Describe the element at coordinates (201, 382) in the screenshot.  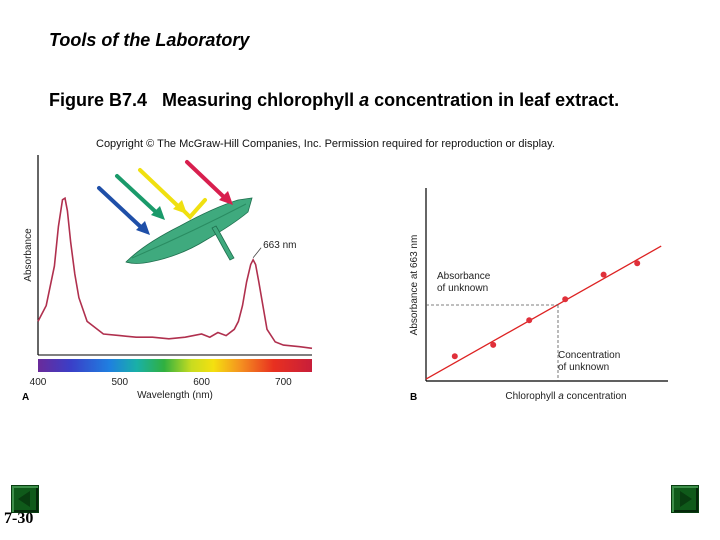
I see `x-tick-label-600: 600` at that location.